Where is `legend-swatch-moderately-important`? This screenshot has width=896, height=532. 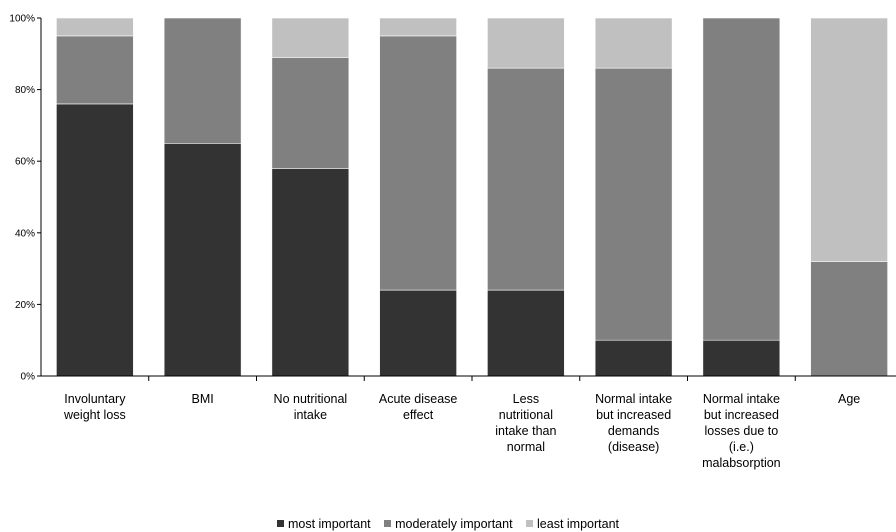
legend-swatch-moderately-important is located at coordinates (387, 523).